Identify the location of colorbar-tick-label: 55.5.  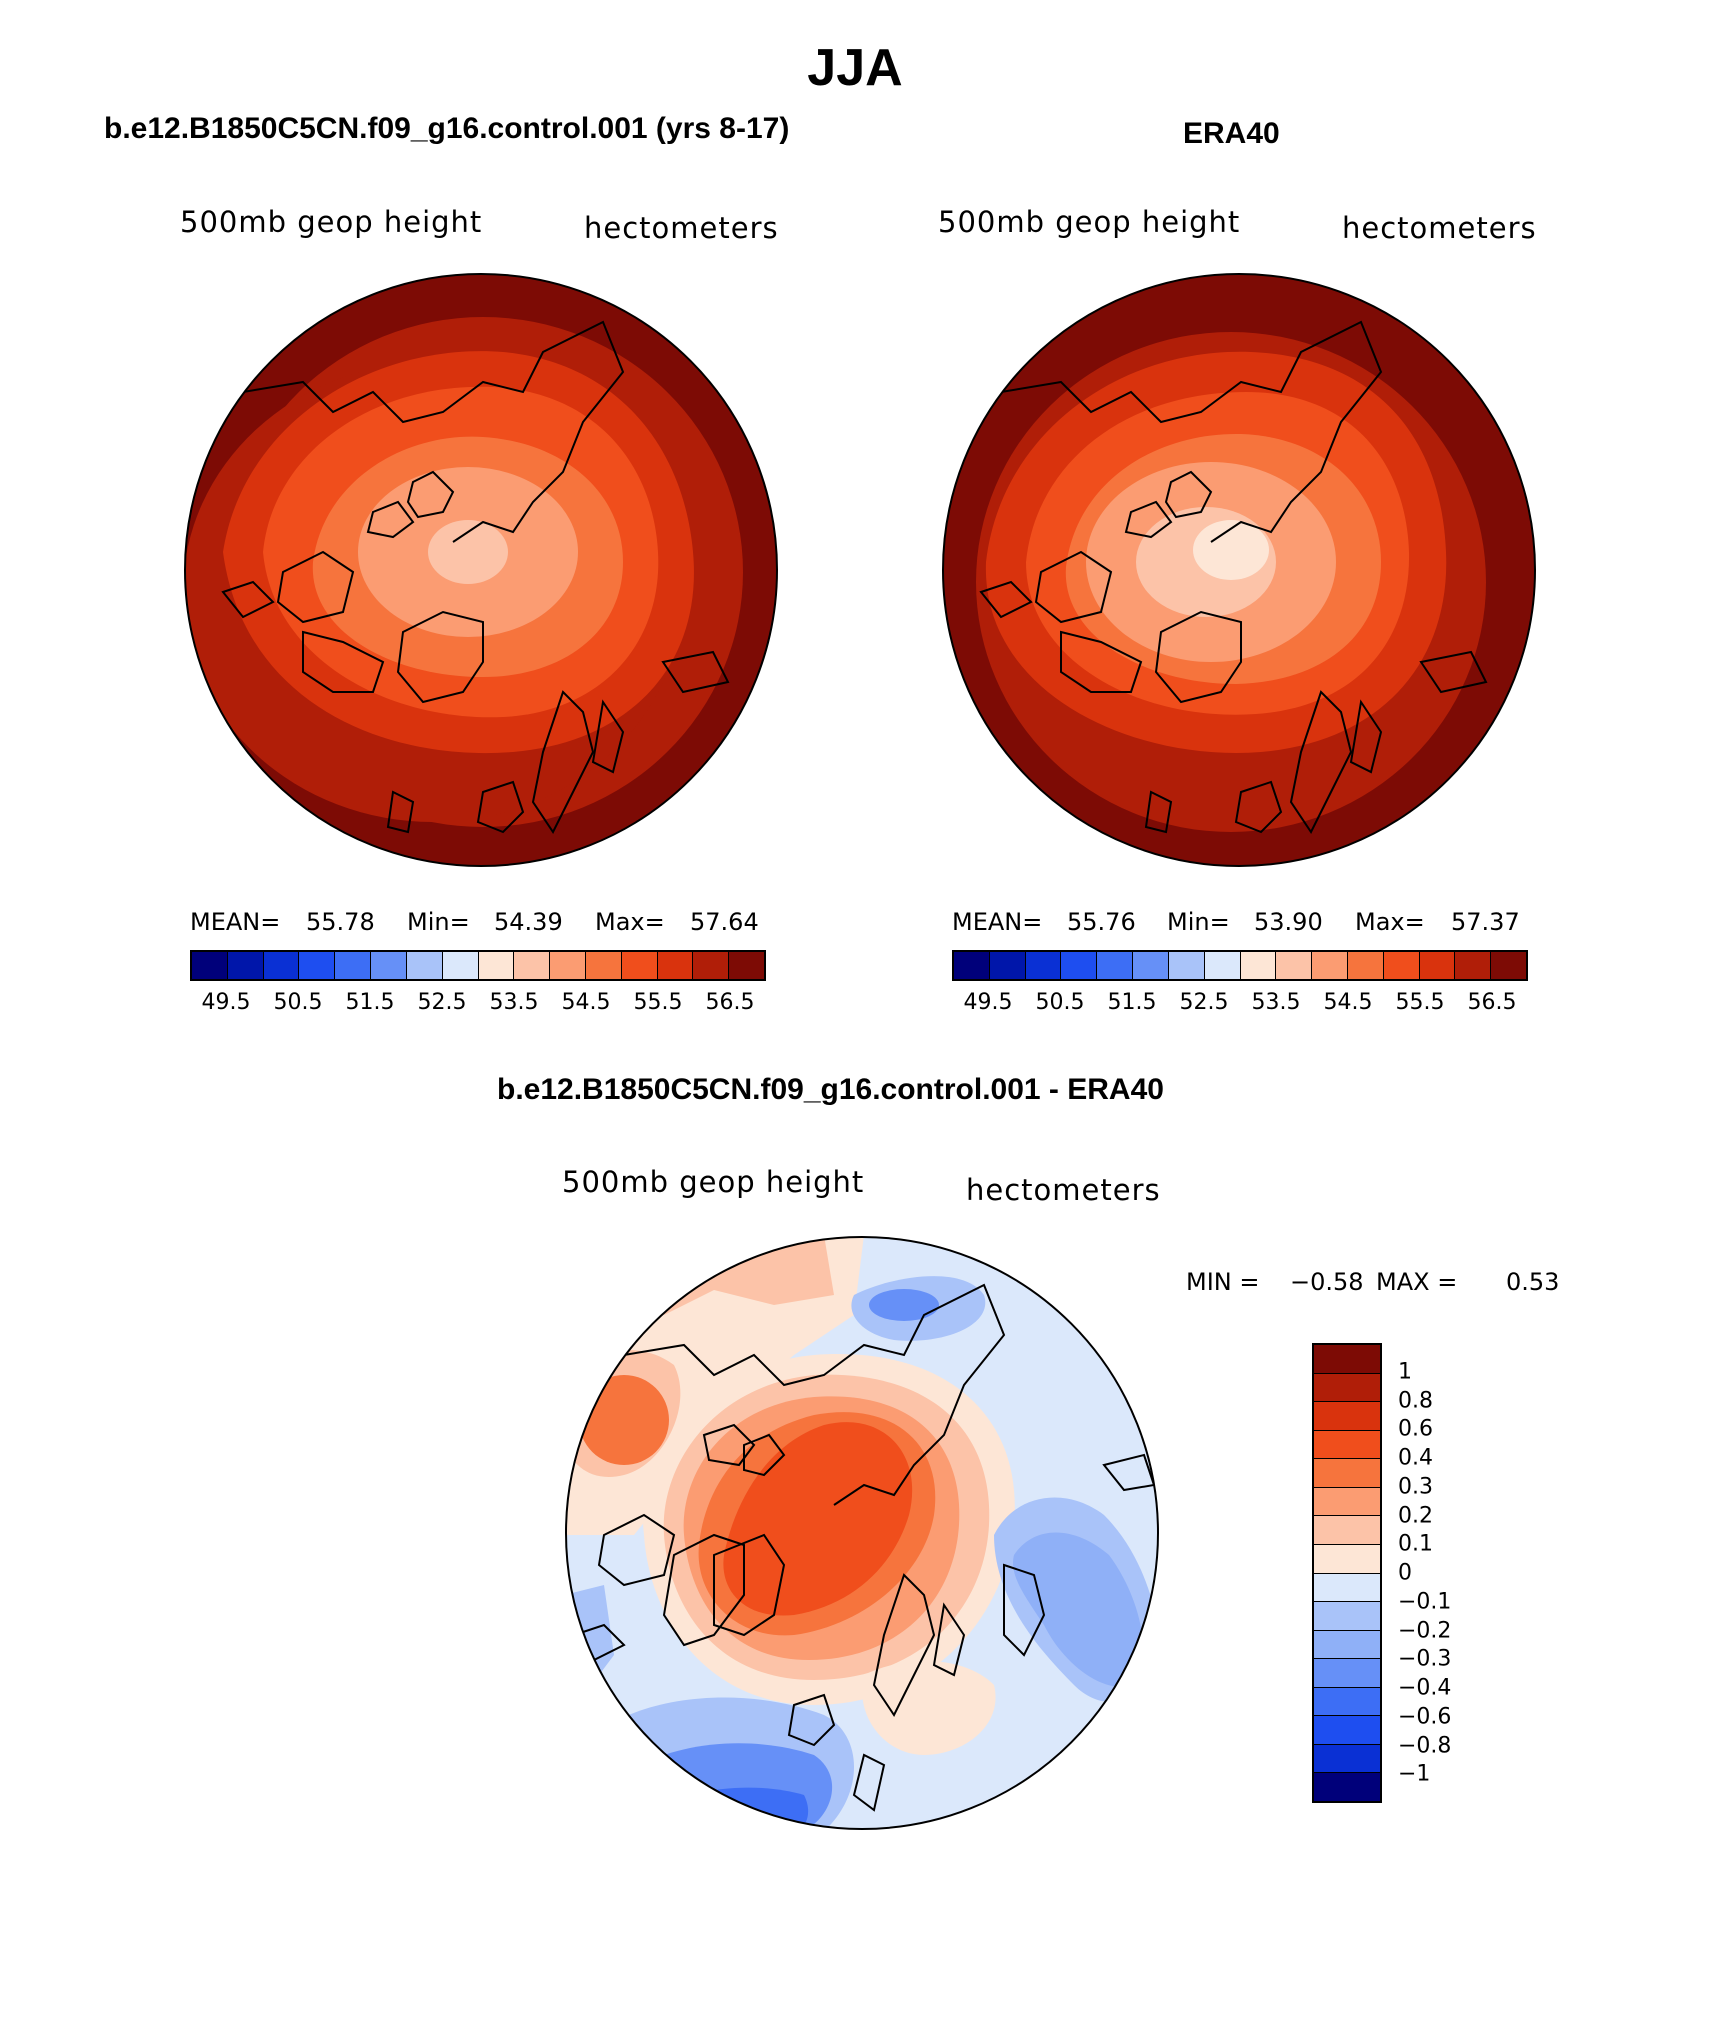
(1420, 1002).